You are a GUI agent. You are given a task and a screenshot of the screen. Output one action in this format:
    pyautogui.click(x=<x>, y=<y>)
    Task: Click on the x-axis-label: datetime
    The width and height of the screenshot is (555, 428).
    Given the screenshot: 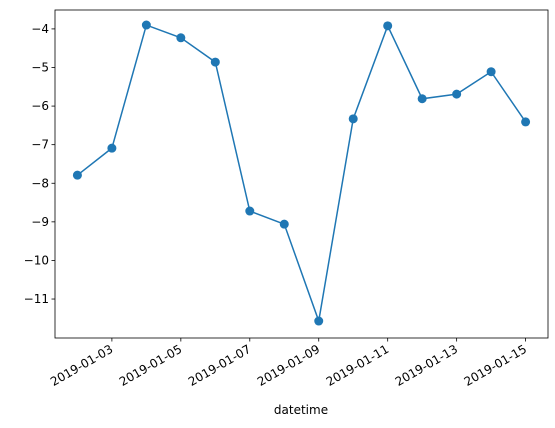 What is the action you would take?
    pyautogui.click(x=301, y=410)
    